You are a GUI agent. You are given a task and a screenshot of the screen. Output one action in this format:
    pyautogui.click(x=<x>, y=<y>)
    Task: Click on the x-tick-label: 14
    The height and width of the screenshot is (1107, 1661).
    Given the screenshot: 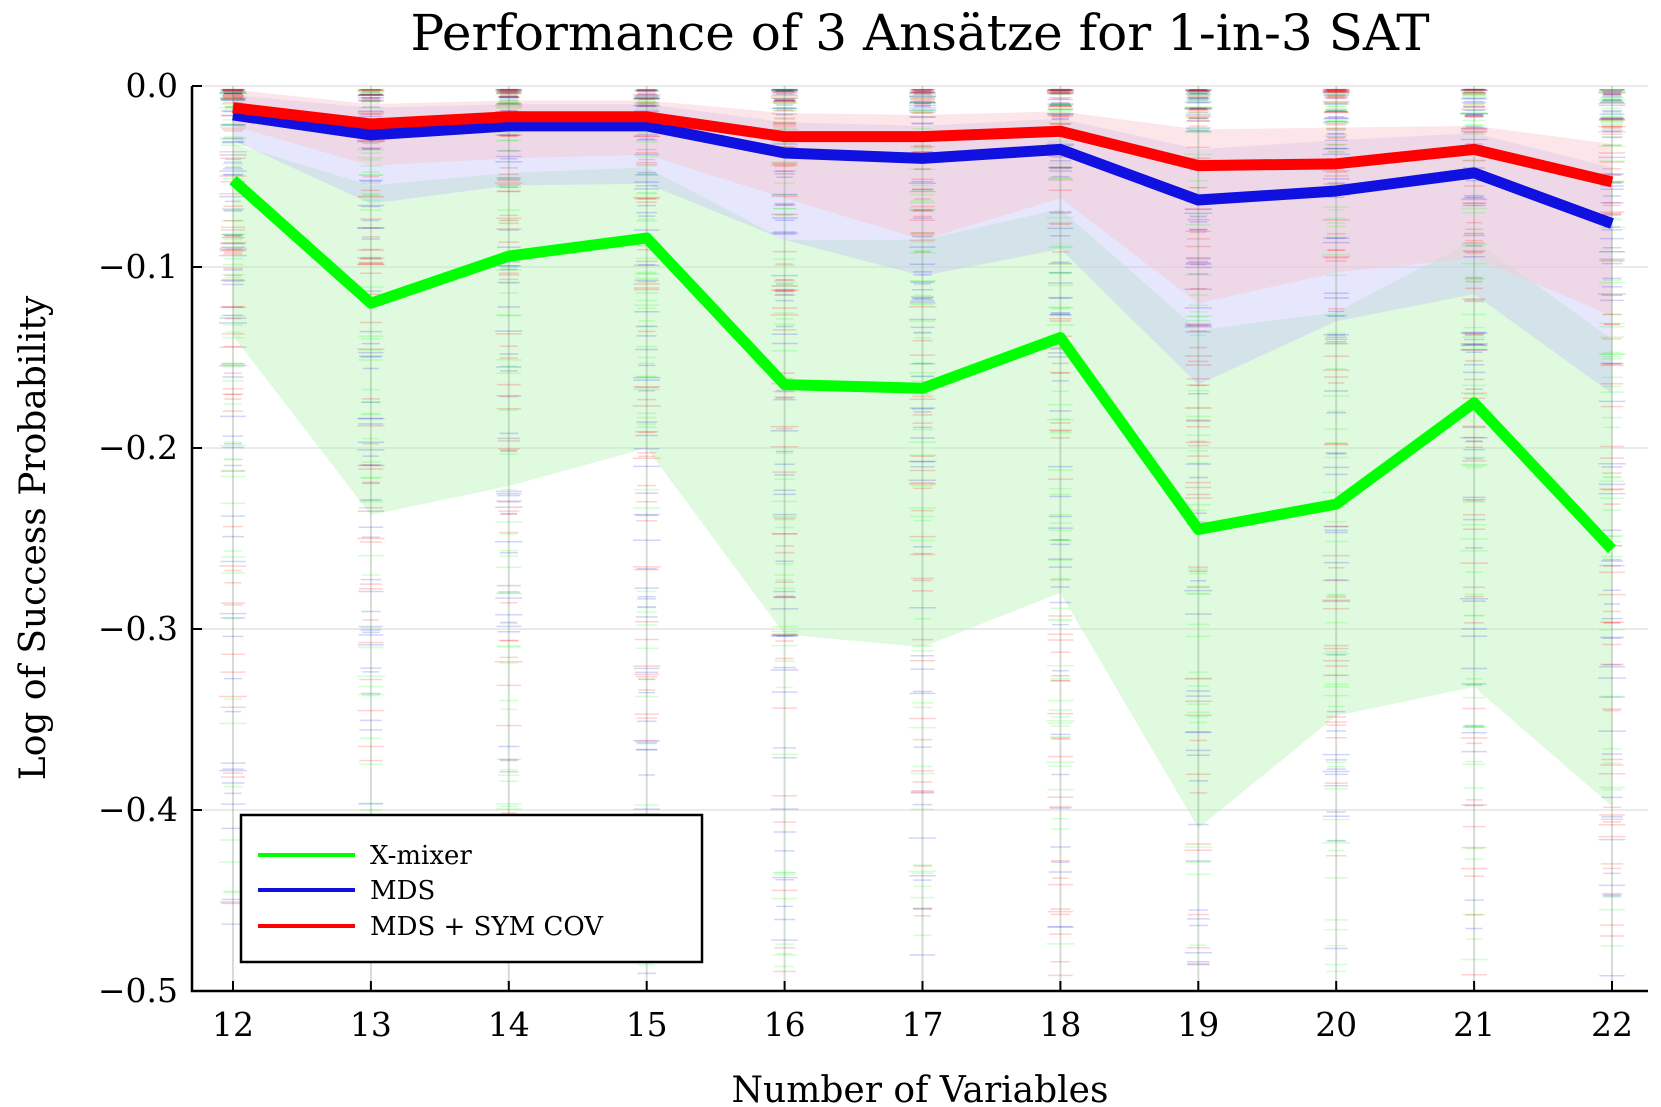 What is the action you would take?
    pyautogui.click(x=509, y=1024)
    